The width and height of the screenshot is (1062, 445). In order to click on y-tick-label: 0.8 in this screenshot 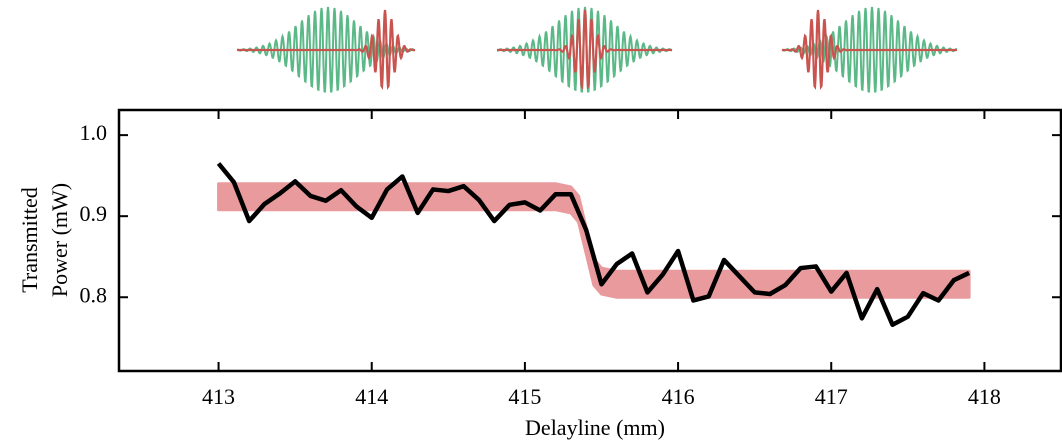, I will do `click(94, 294)`.